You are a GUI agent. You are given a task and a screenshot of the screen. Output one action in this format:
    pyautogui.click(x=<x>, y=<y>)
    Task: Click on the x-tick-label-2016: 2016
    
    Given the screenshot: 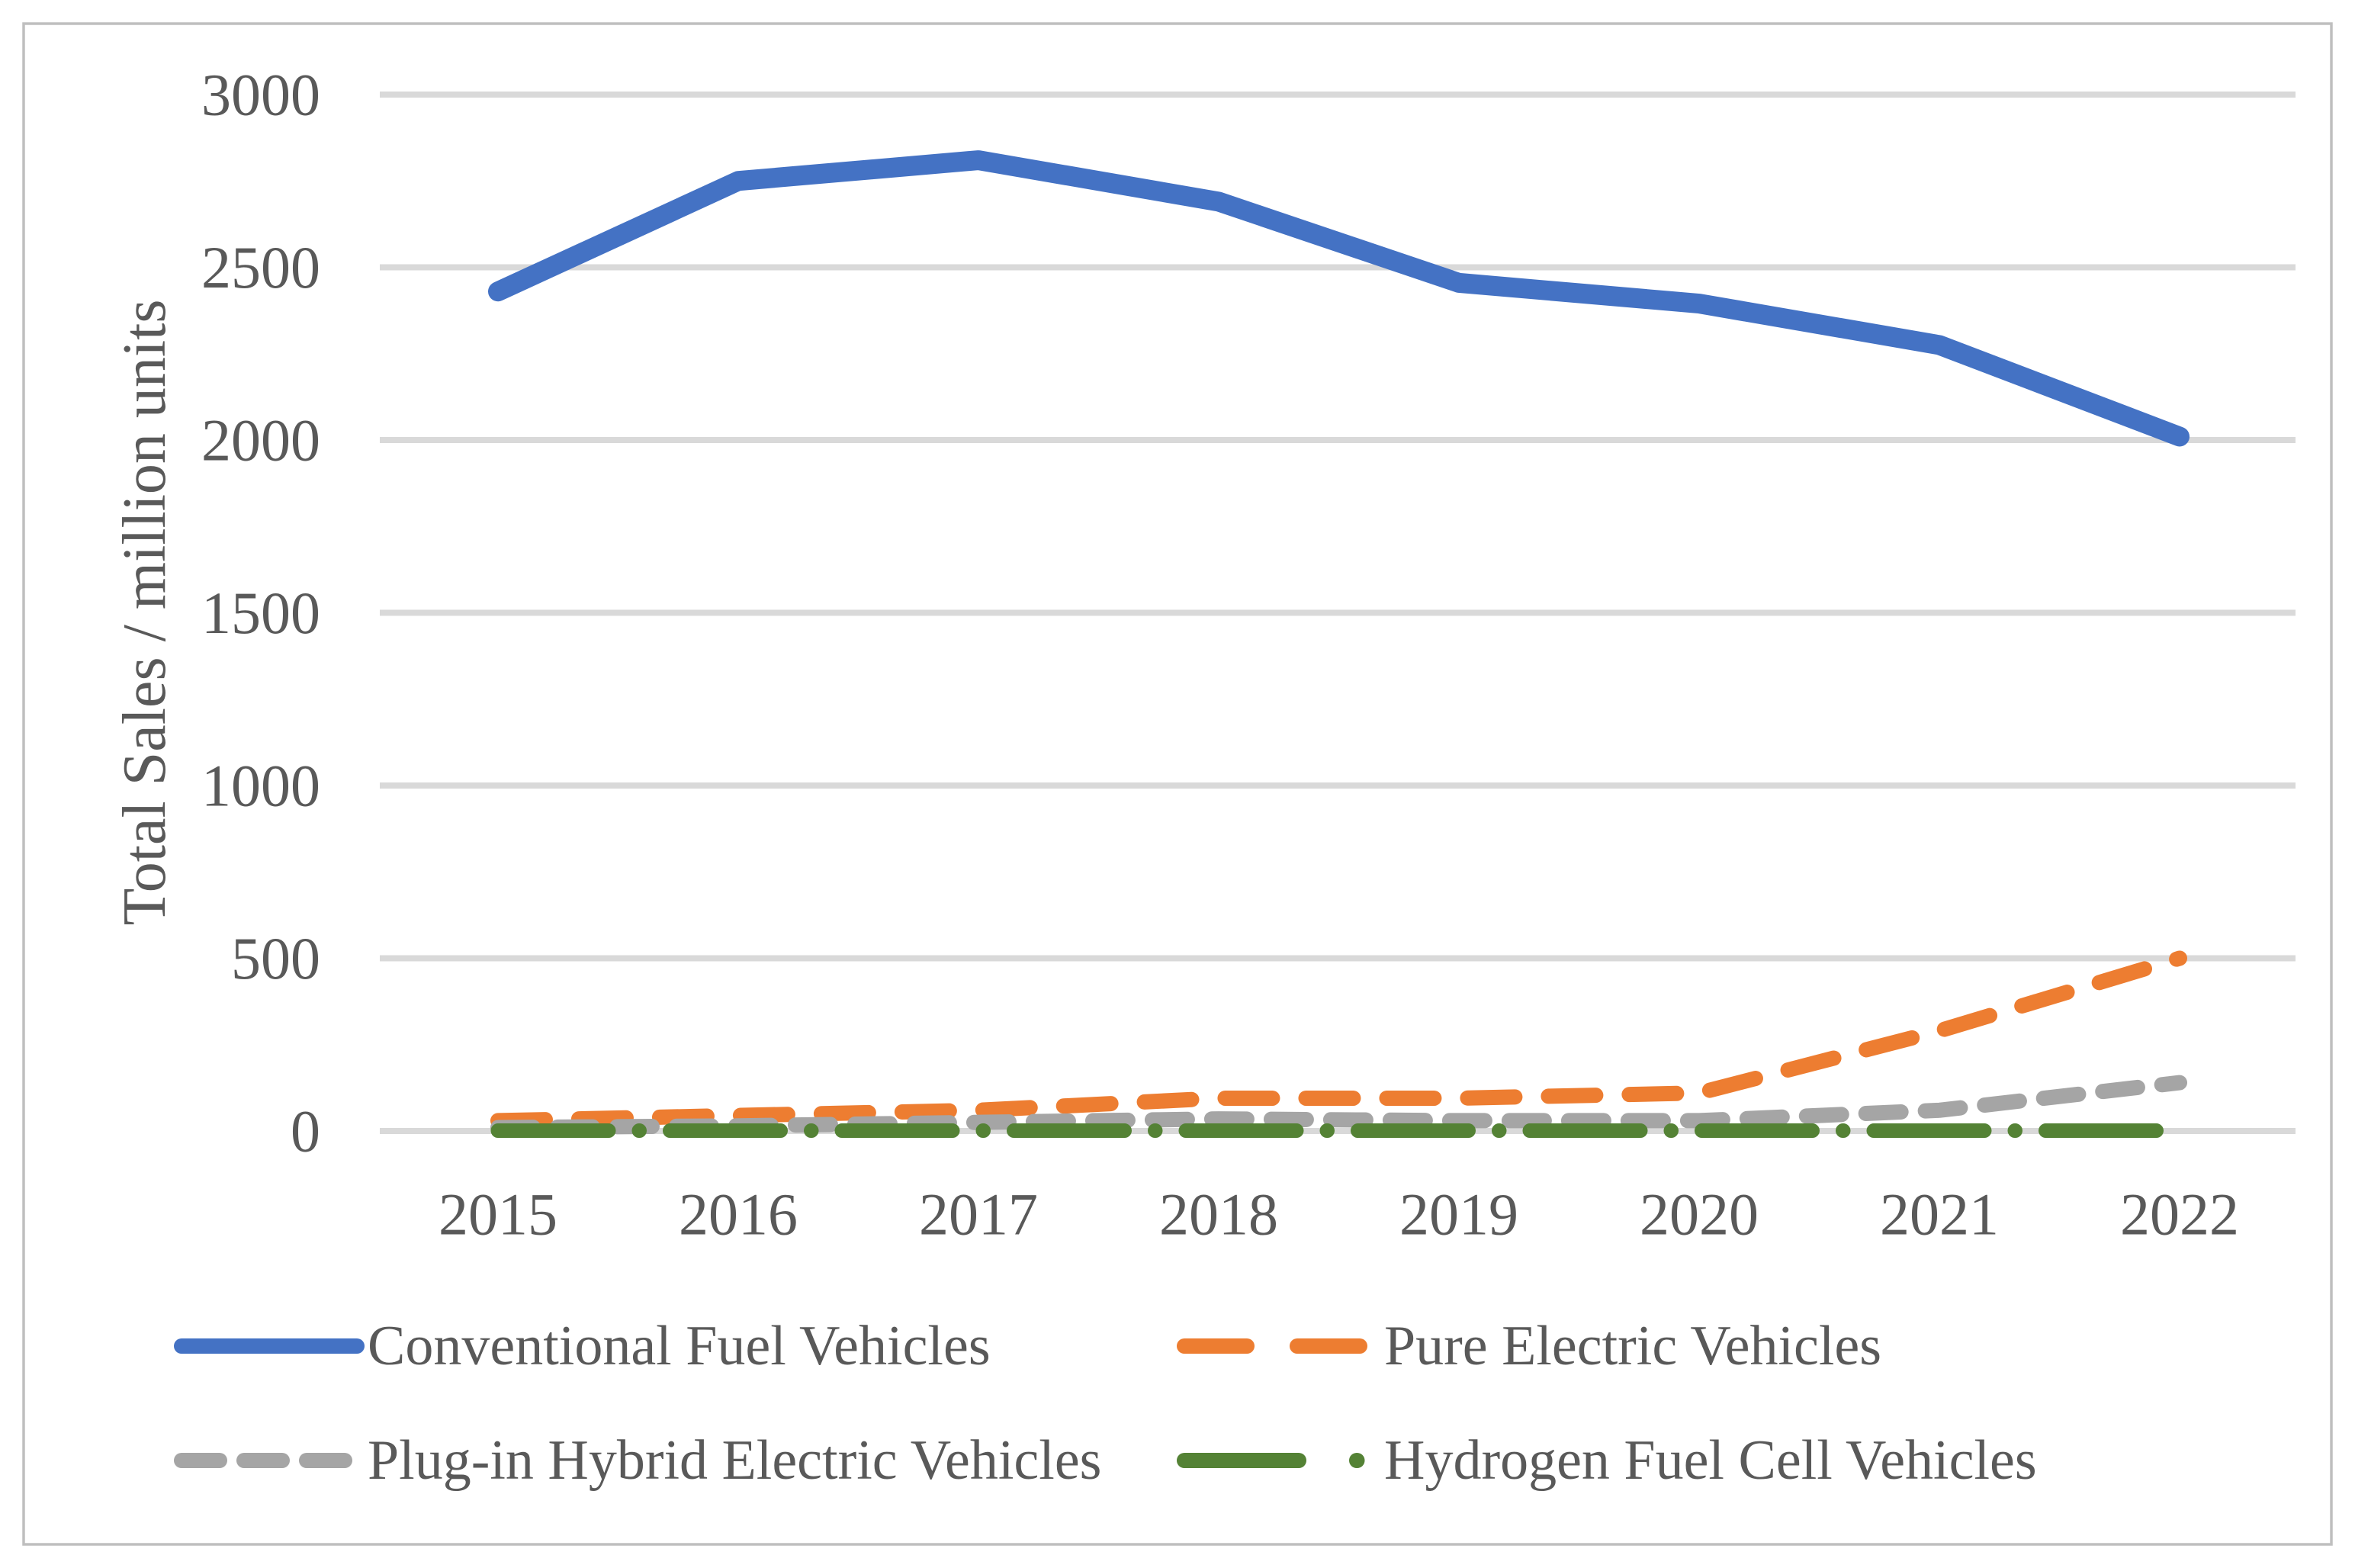 What is the action you would take?
    pyautogui.click(x=738, y=1214)
    